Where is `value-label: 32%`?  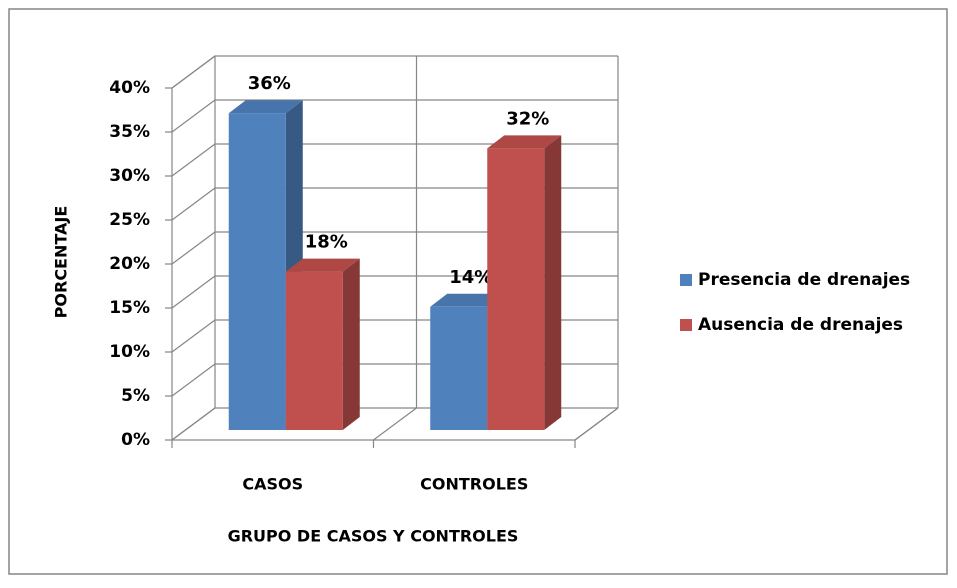
value-label: 32% is located at coordinates (527, 118).